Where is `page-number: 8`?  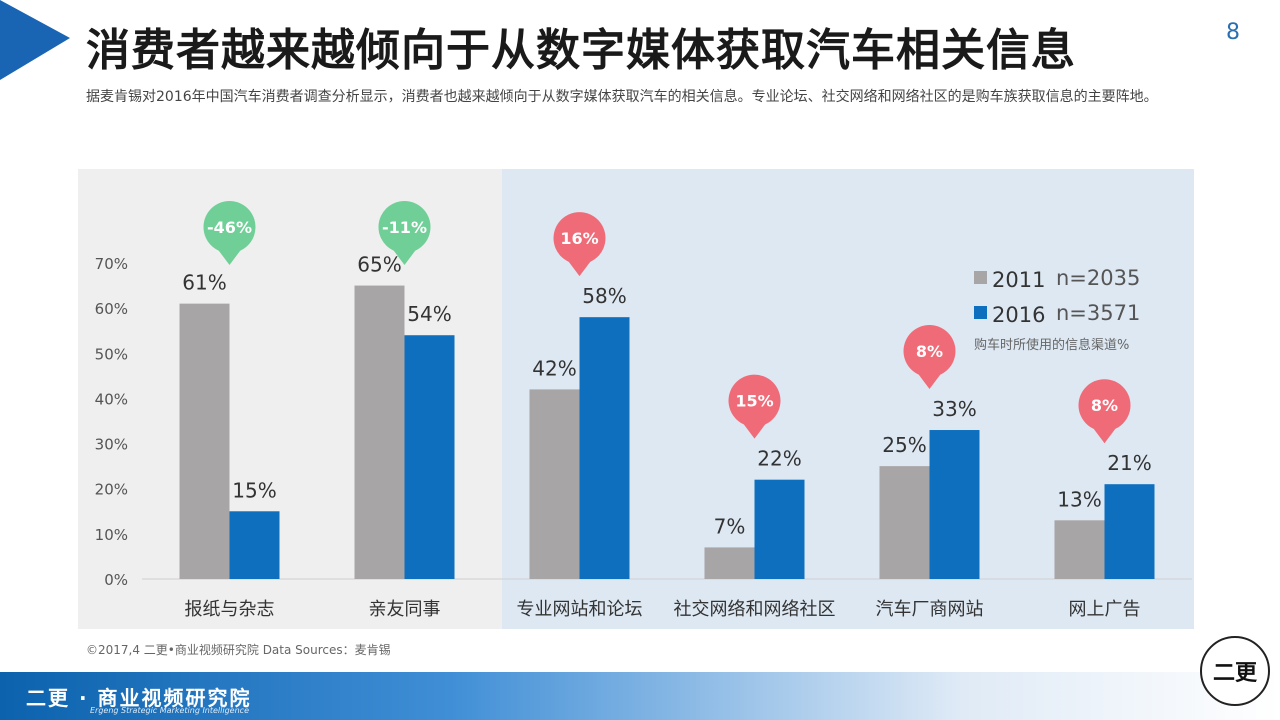 page-number: 8 is located at coordinates (1233, 32).